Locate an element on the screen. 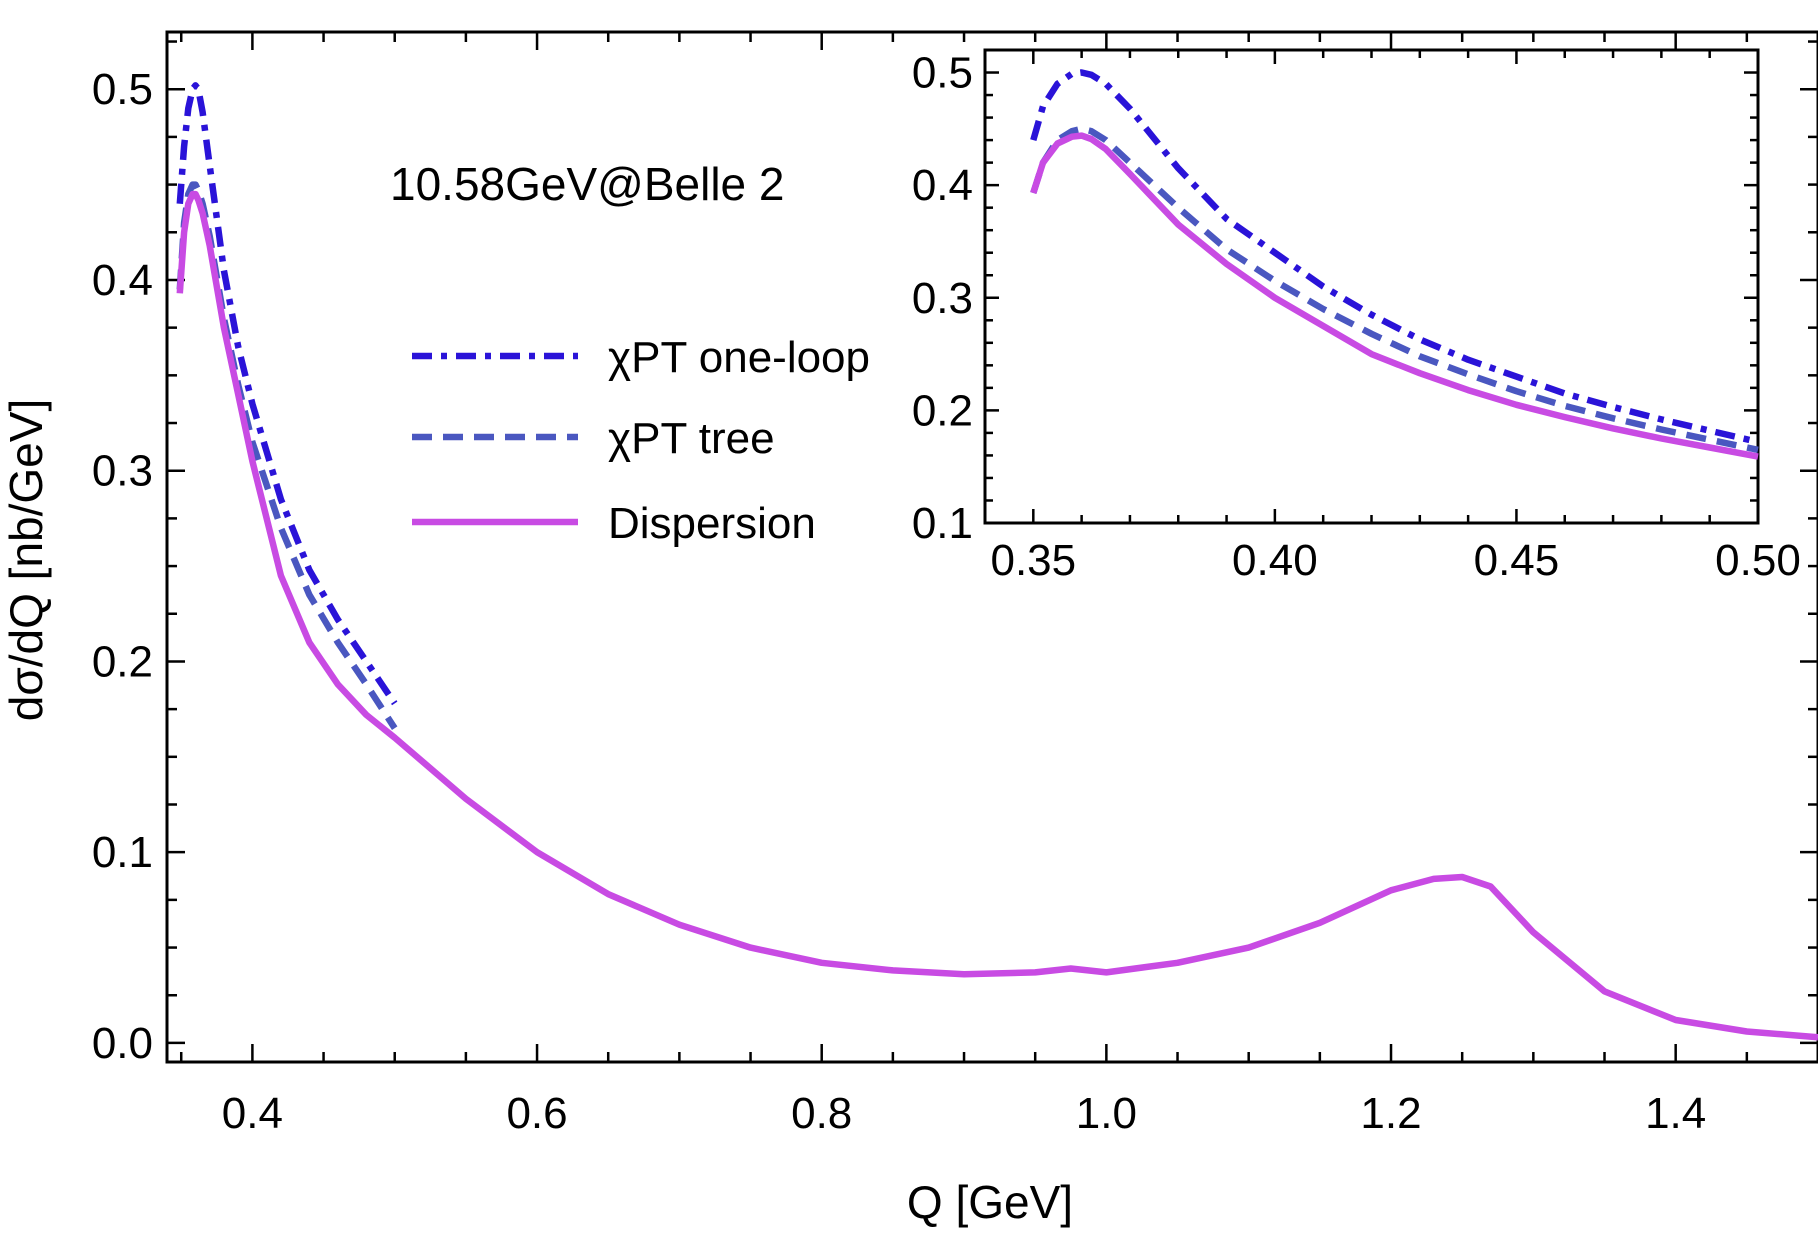 Image resolution: width=1818 pixels, height=1233 pixels. legend: χPT one-loop χPT tree Dispersion is located at coordinates (641, 440).